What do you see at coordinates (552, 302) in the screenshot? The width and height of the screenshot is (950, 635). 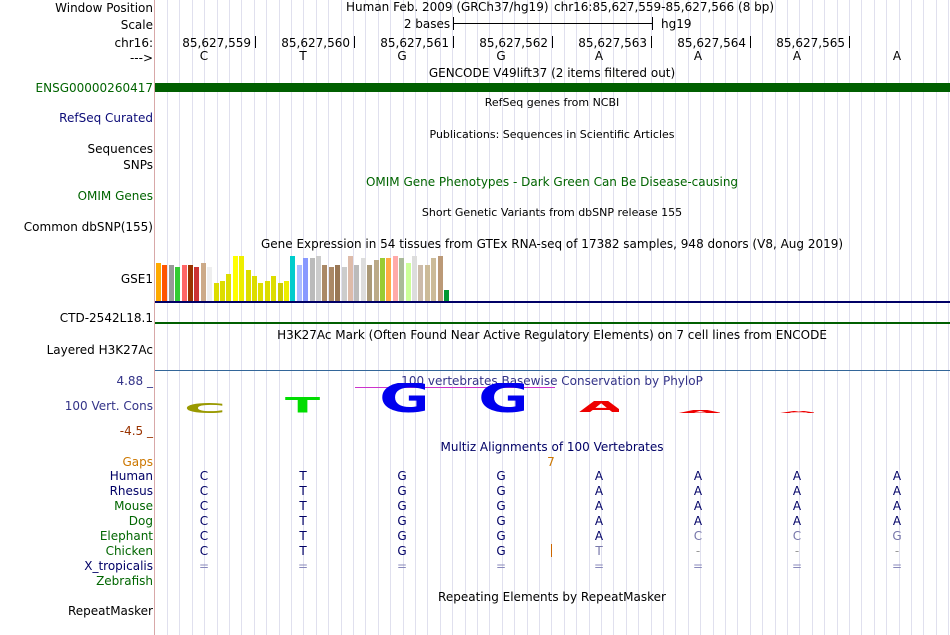 I see `gse-baseline` at bounding box center [552, 302].